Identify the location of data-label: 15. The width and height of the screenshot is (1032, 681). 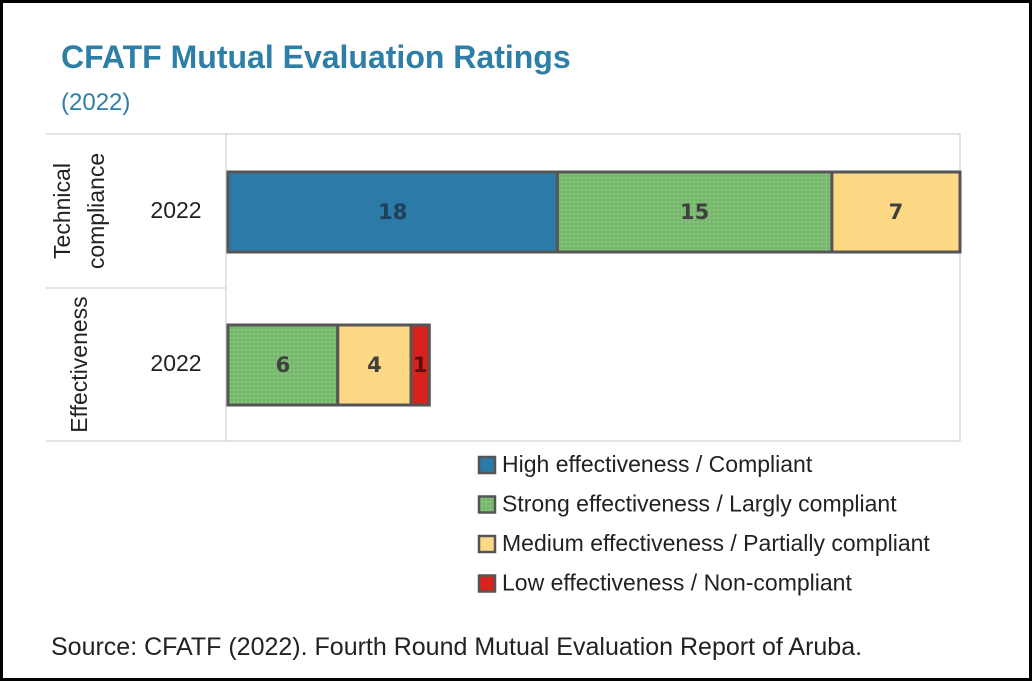
(694, 212).